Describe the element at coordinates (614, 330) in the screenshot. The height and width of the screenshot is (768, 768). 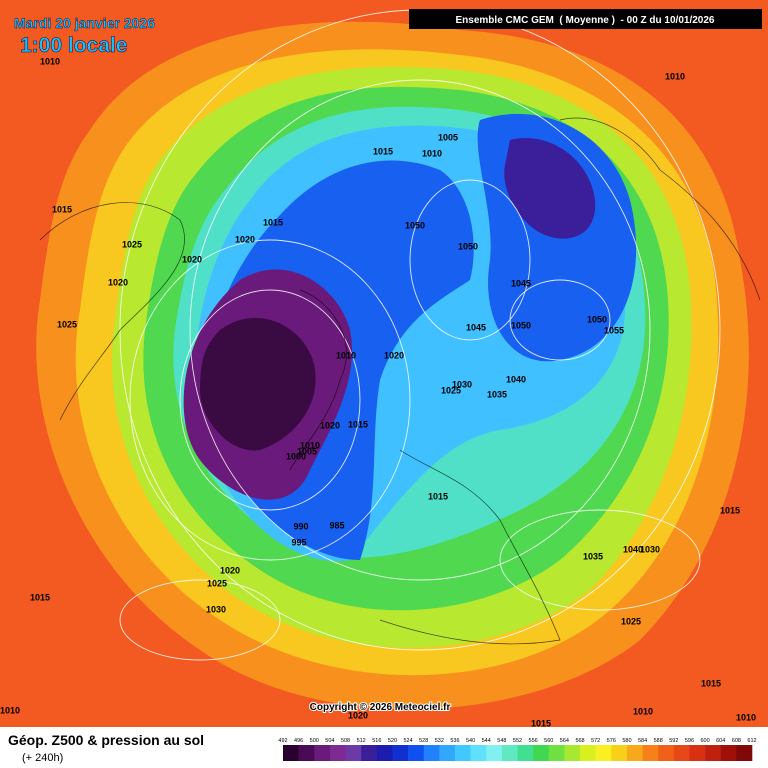
I see `isobar-label: 1055` at that location.